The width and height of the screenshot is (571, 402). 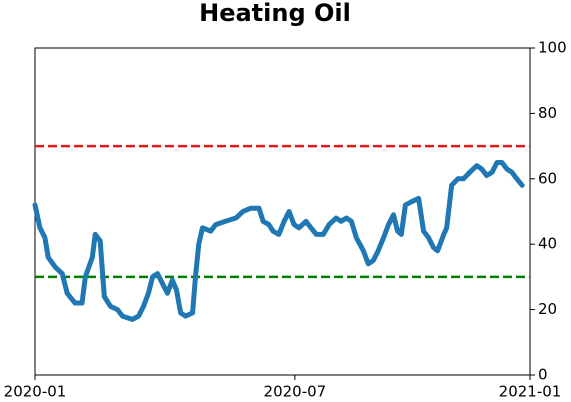 I want to click on y-tick-label: 60, so click(x=547, y=178).